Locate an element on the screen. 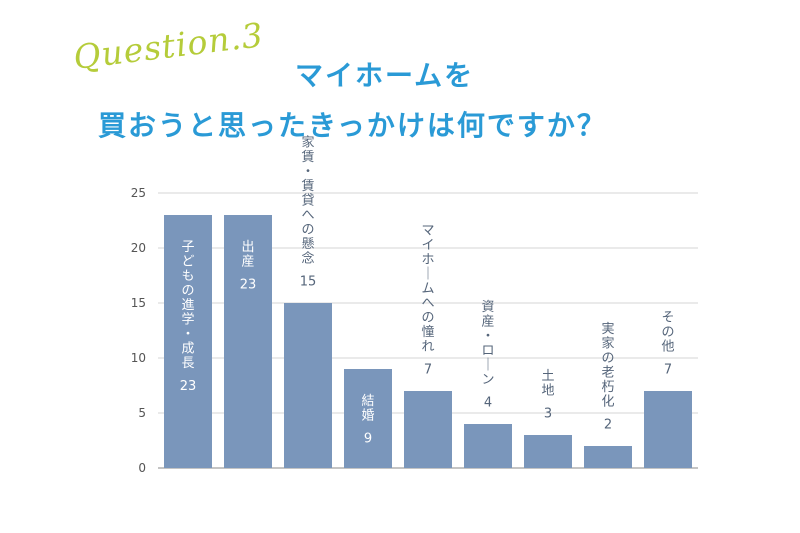  bar-value-label: 15 is located at coordinates (308, 282).